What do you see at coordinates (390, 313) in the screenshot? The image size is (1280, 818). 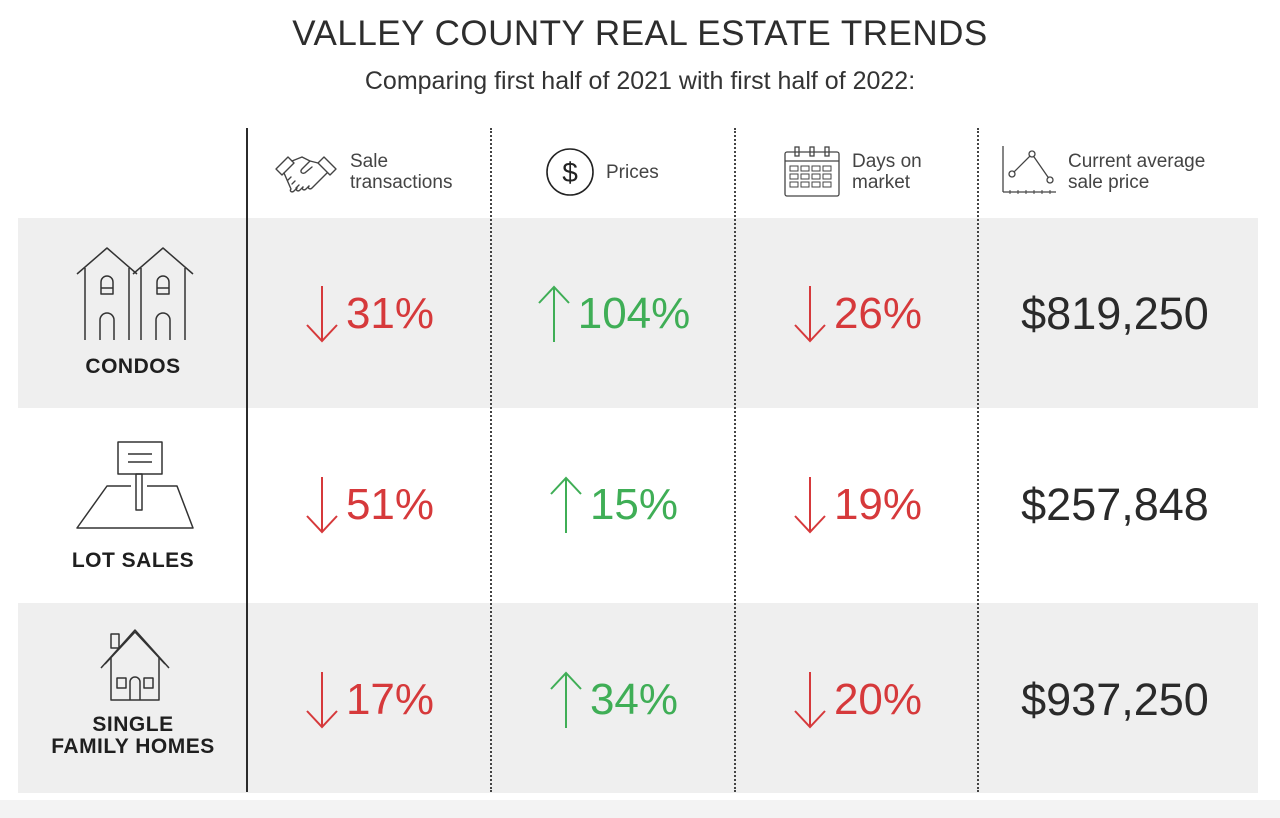 I see `change-value: 31%` at bounding box center [390, 313].